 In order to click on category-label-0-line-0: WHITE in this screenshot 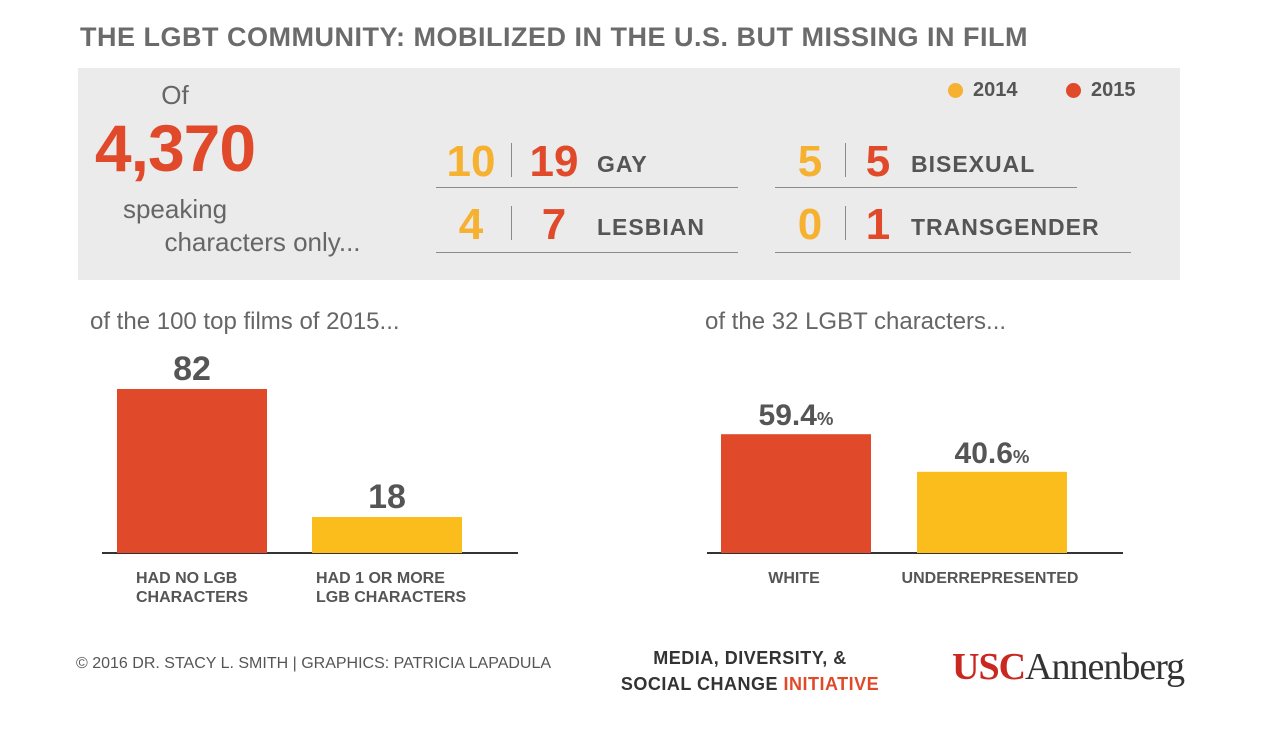, I will do `click(794, 578)`.